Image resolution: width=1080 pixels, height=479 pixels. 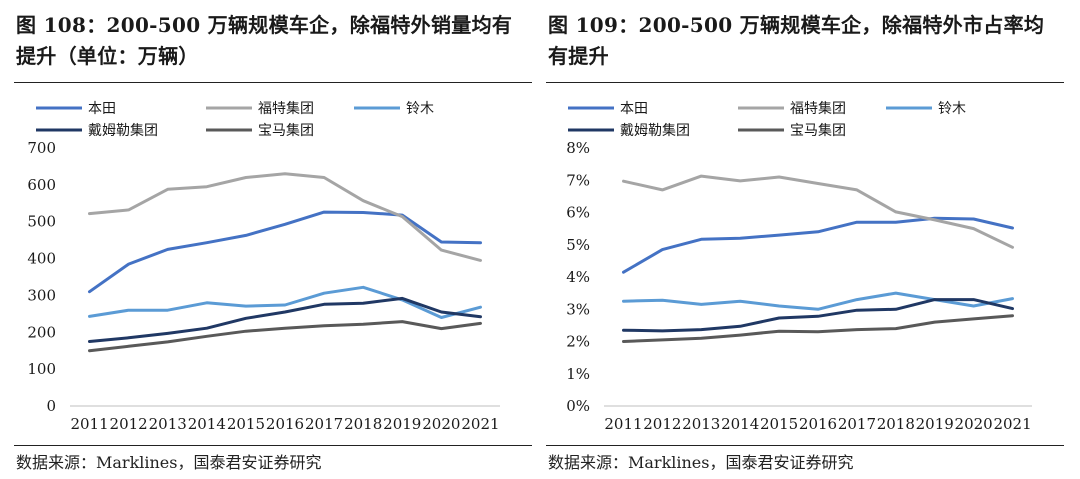 I want to click on y-tick-label: 0, so click(x=51, y=406).